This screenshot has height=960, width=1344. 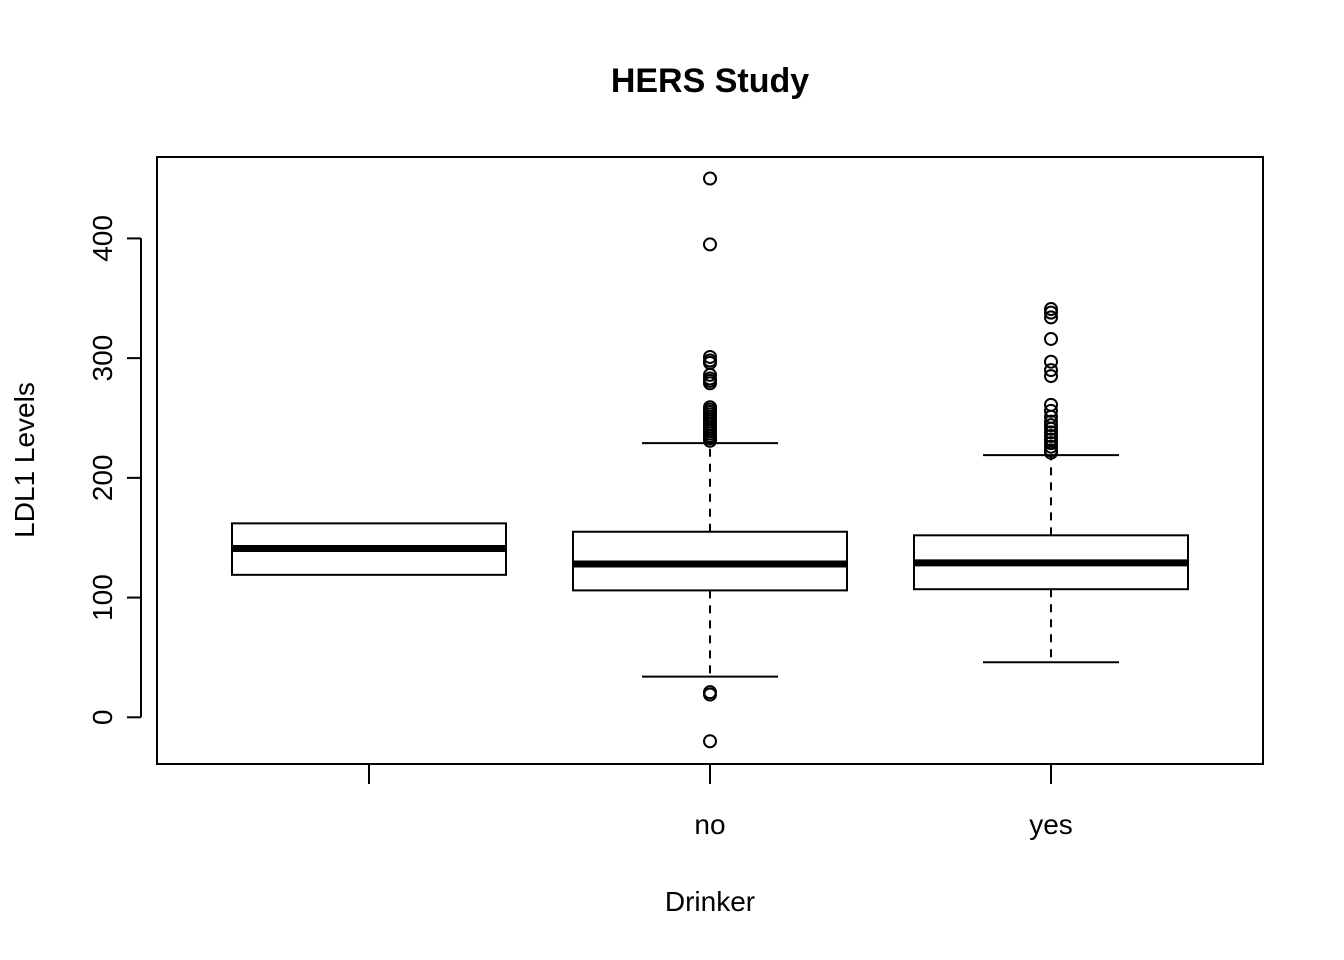 I want to click on x-axis: no yes, so click(x=720, y=801).